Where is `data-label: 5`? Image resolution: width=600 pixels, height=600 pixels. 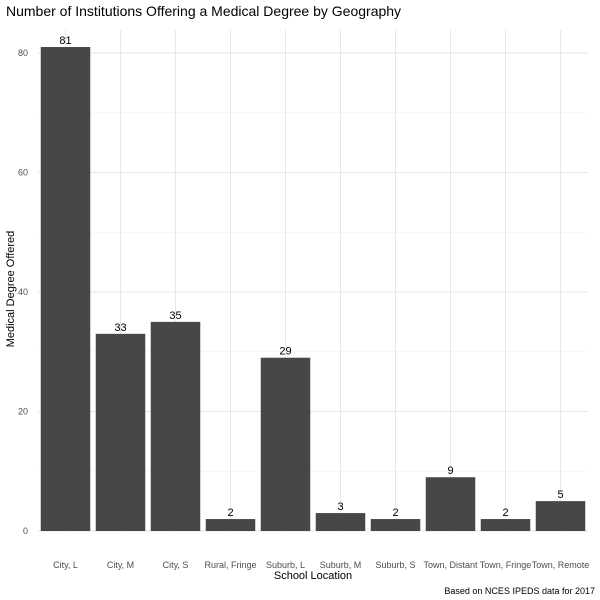
data-label: 5 is located at coordinates (560, 495).